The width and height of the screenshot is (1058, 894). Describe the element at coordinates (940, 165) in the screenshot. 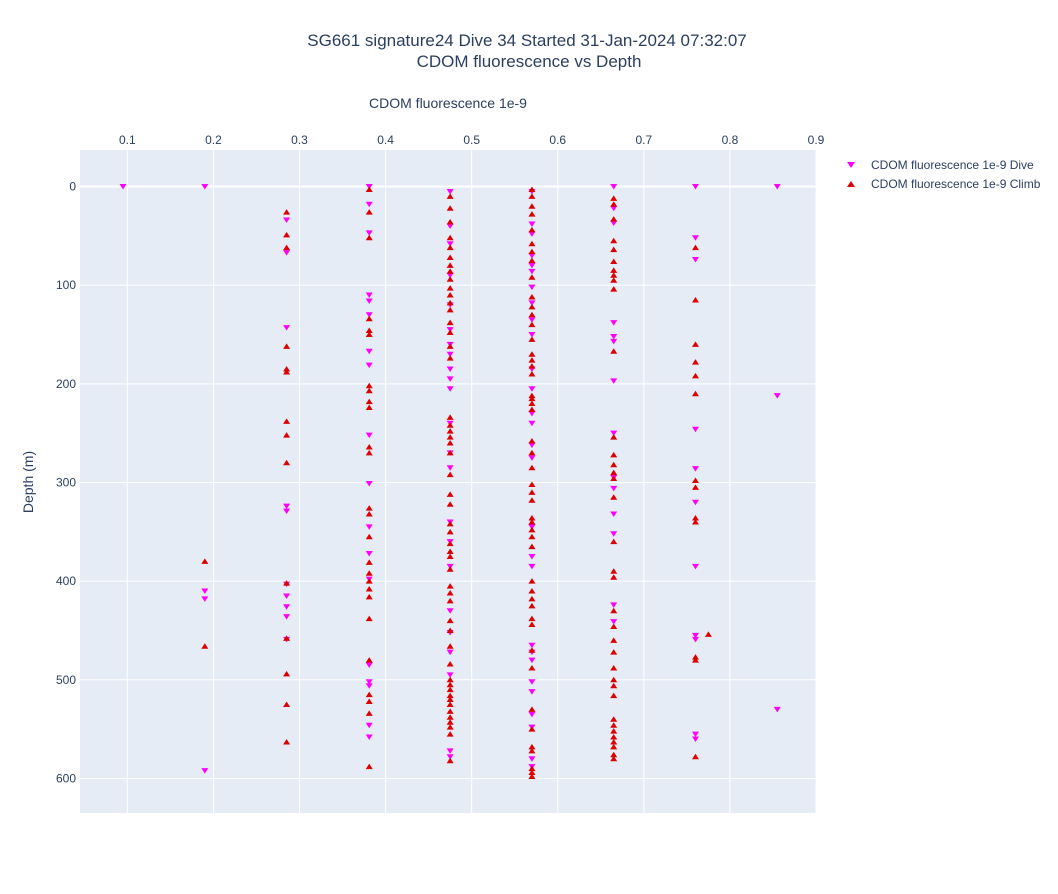

I see `legend-item-dive: CDOM fluorescence 1e-9 Dive` at that location.